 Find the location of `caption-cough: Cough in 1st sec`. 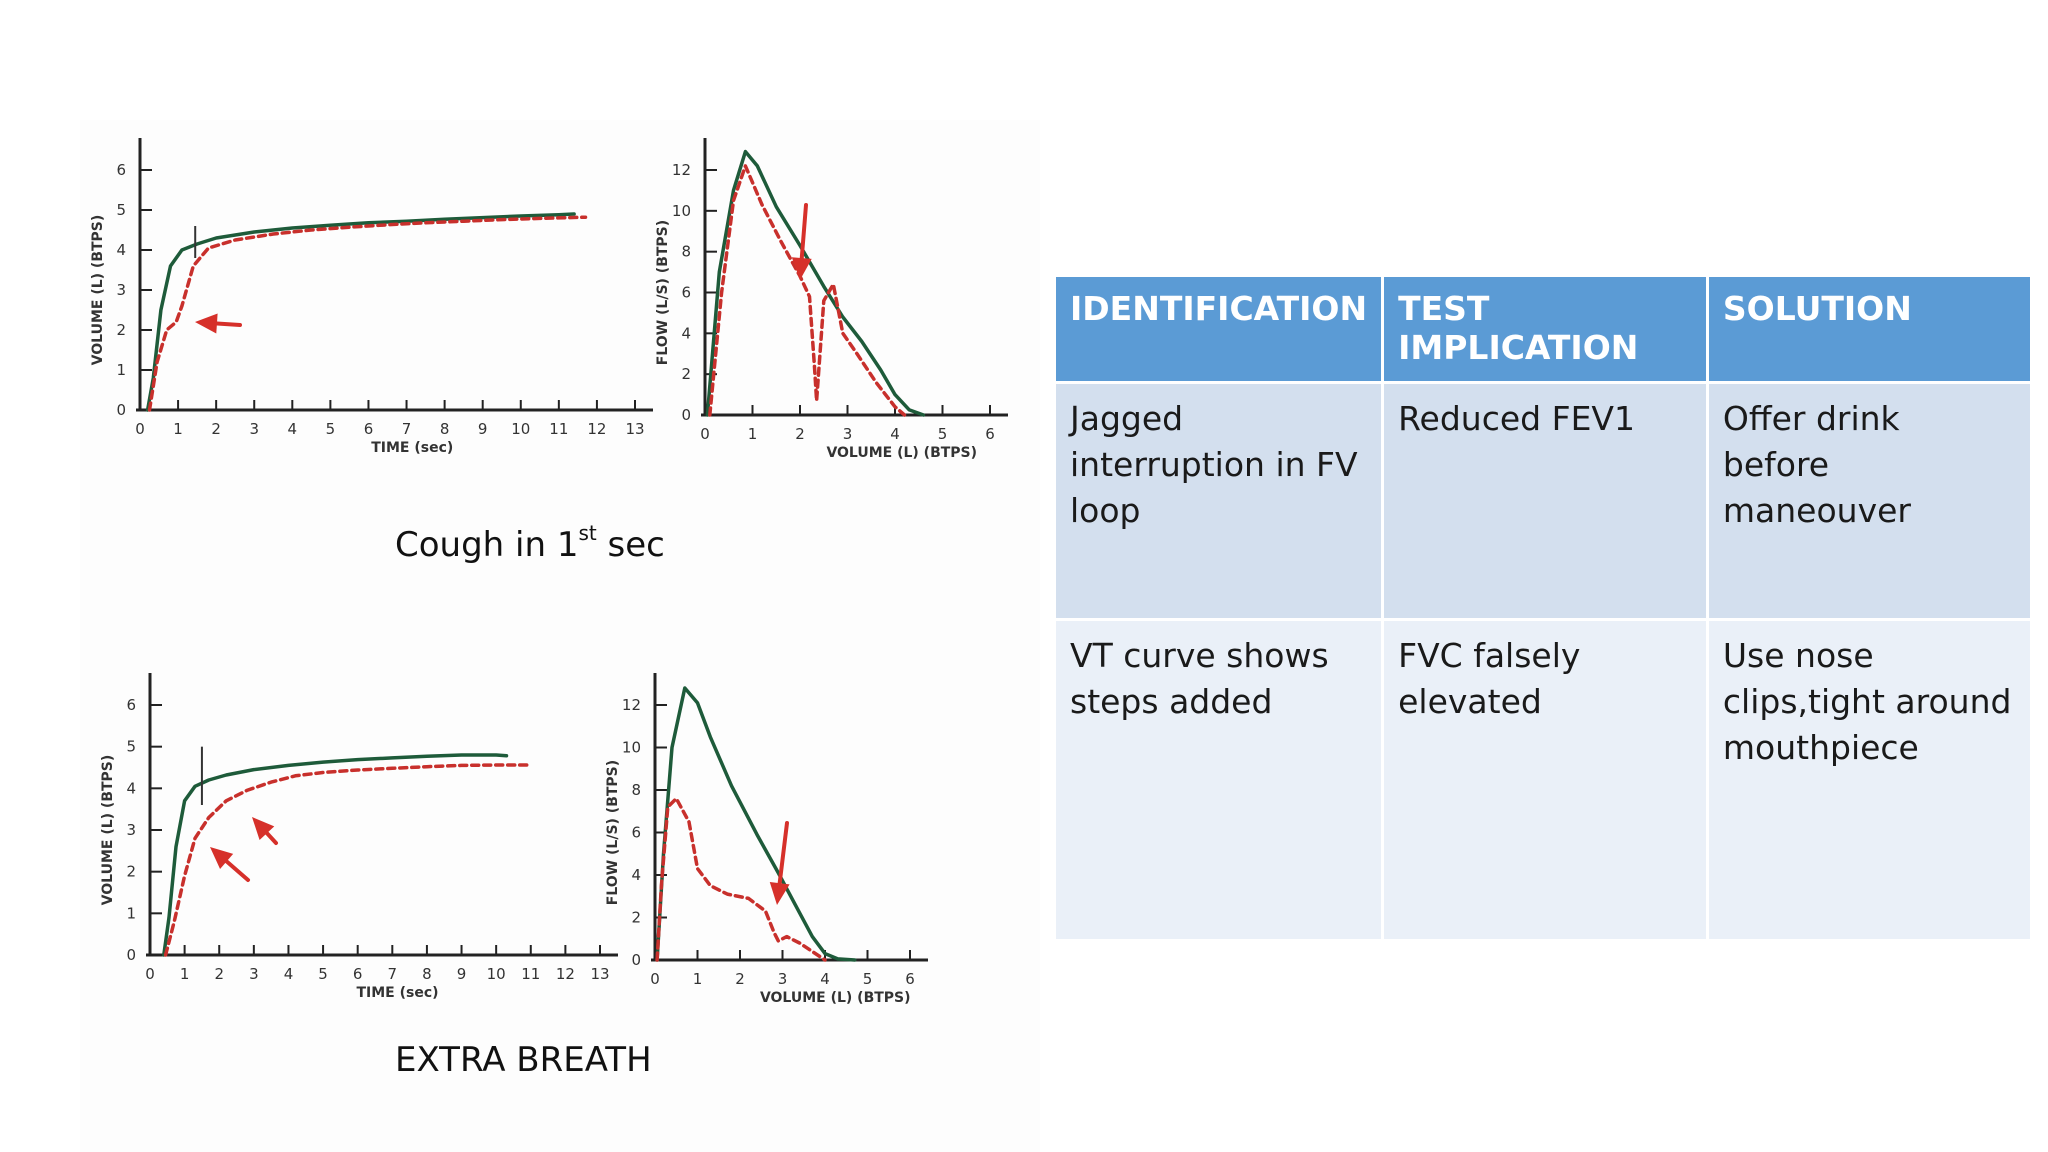

caption-cough: Cough in 1st sec is located at coordinates (530, 543).